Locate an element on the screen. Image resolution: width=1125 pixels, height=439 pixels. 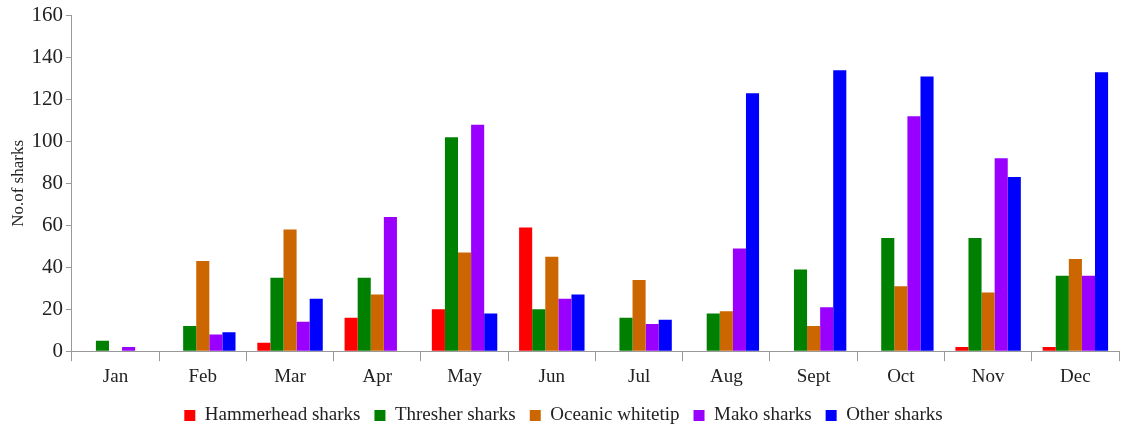
x-tick-label: Apr is located at coordinates (377, 375).